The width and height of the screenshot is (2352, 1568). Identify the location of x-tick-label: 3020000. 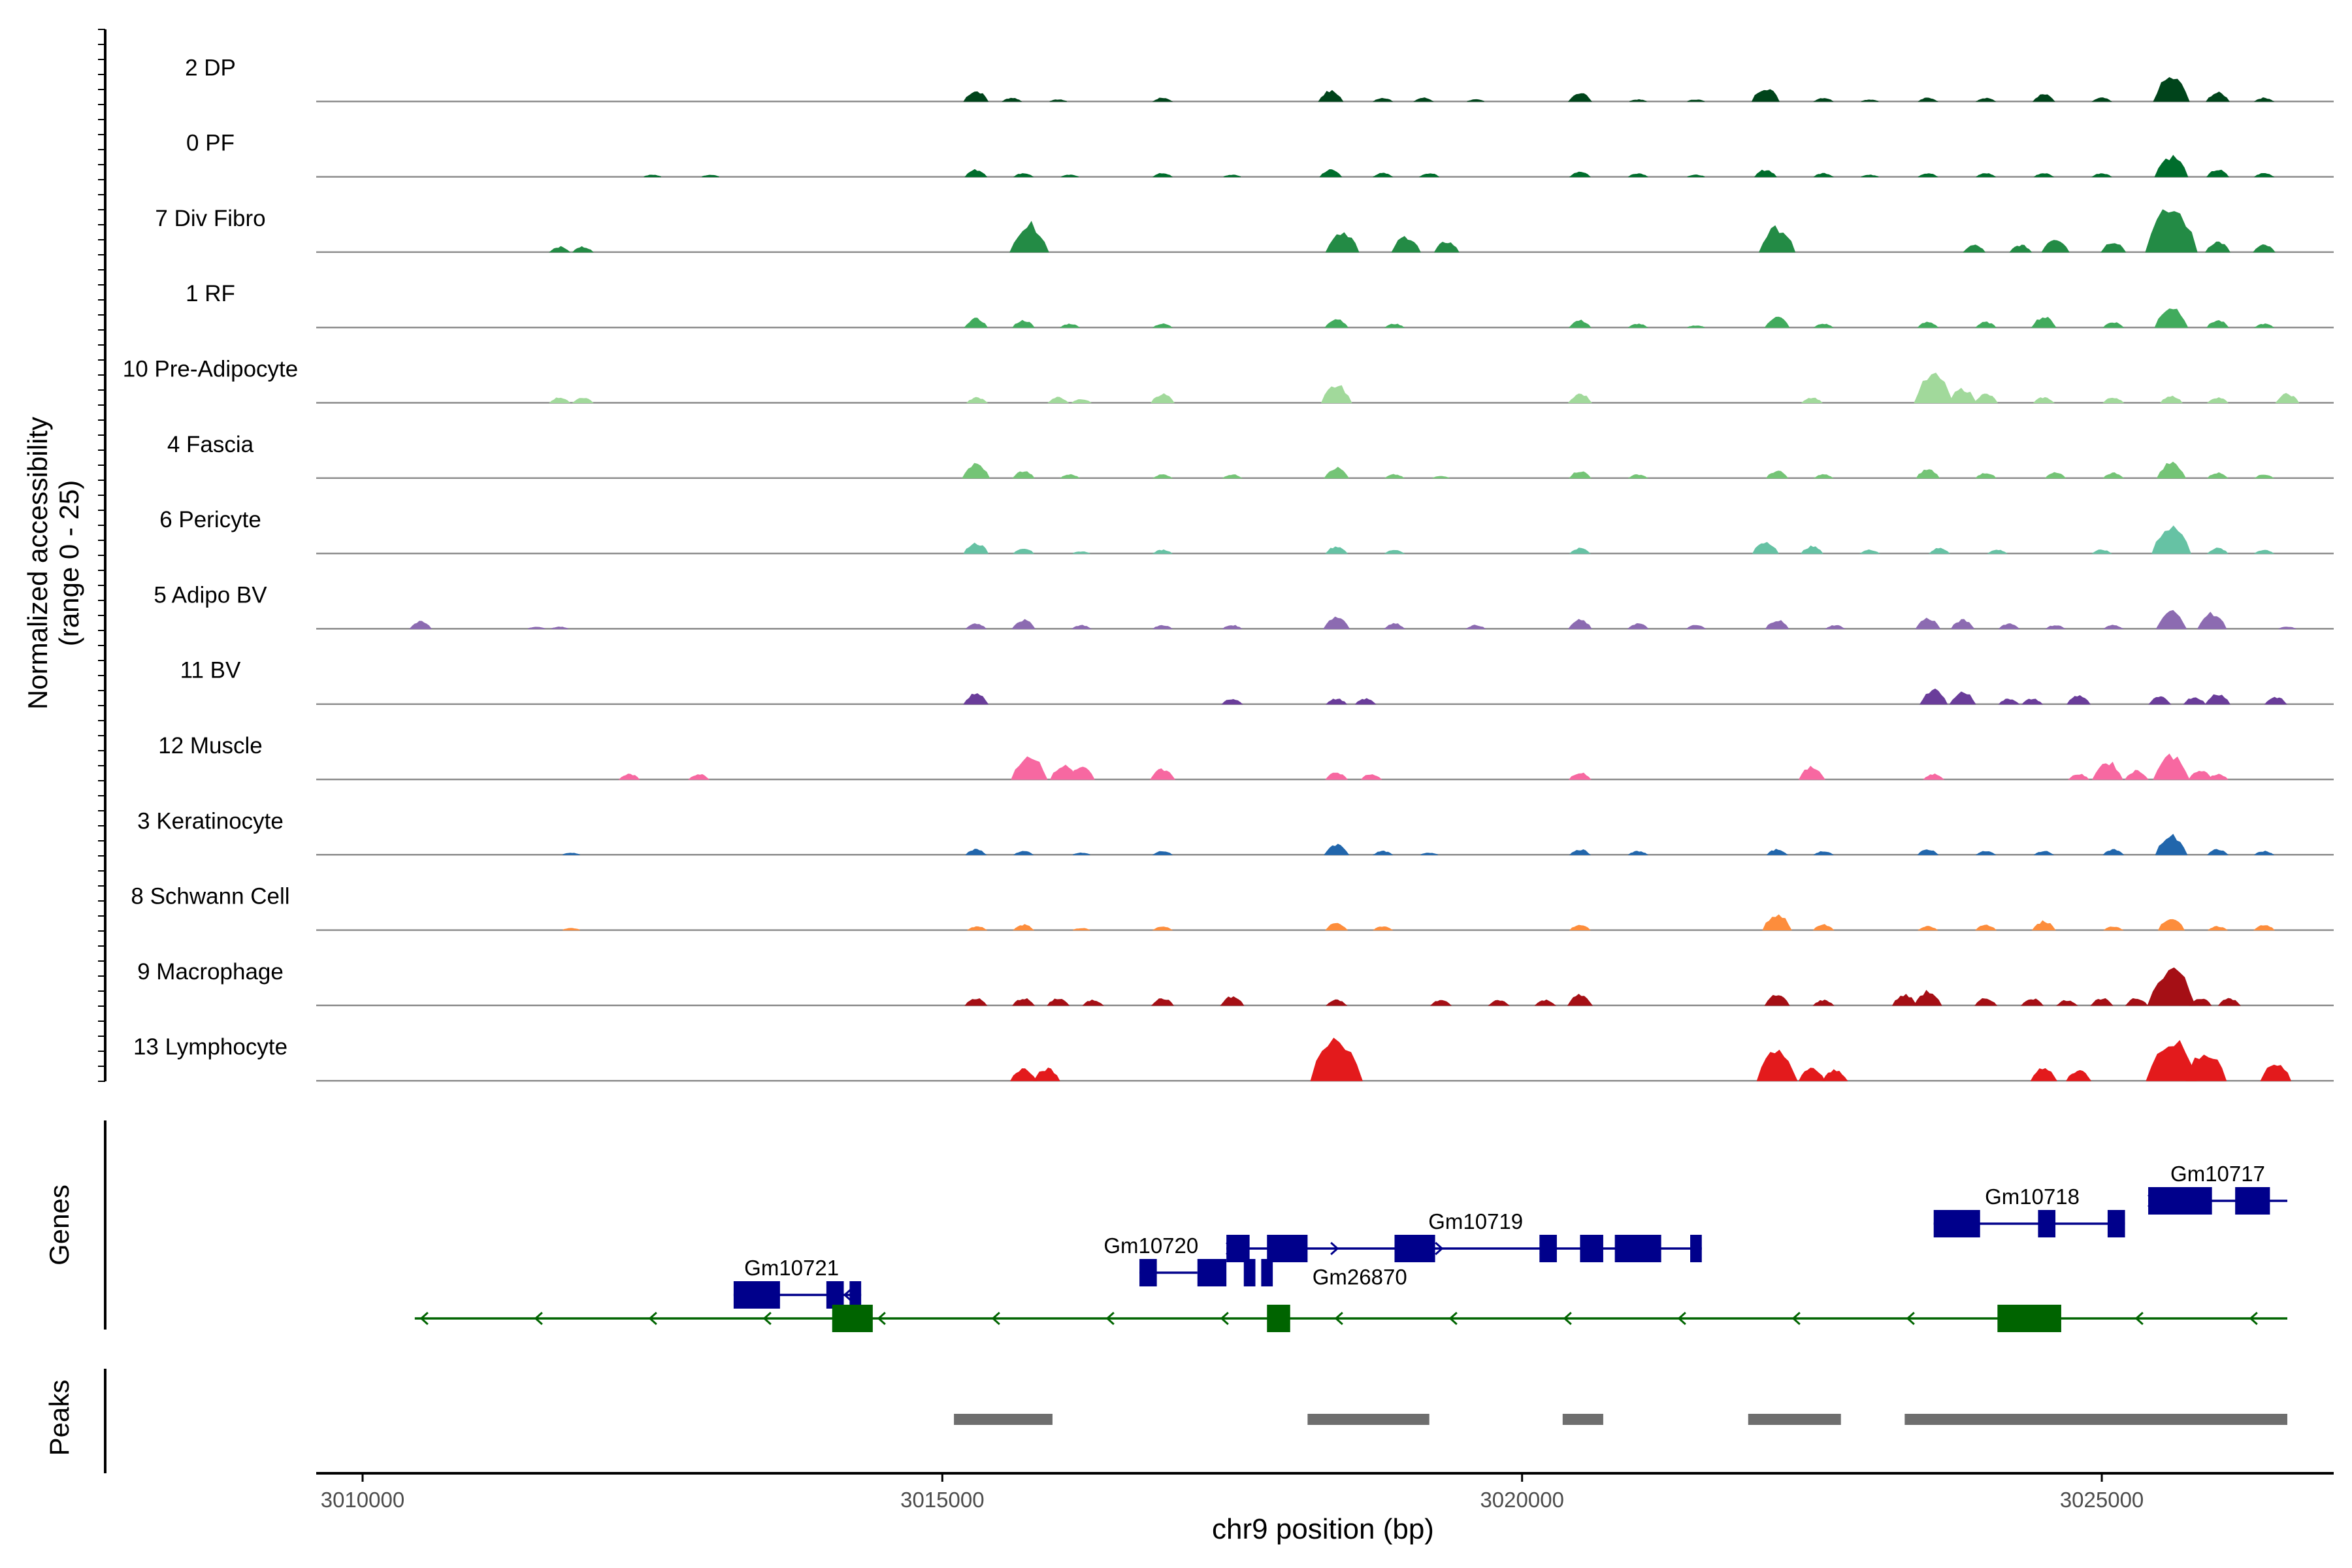
(1521, 1500).